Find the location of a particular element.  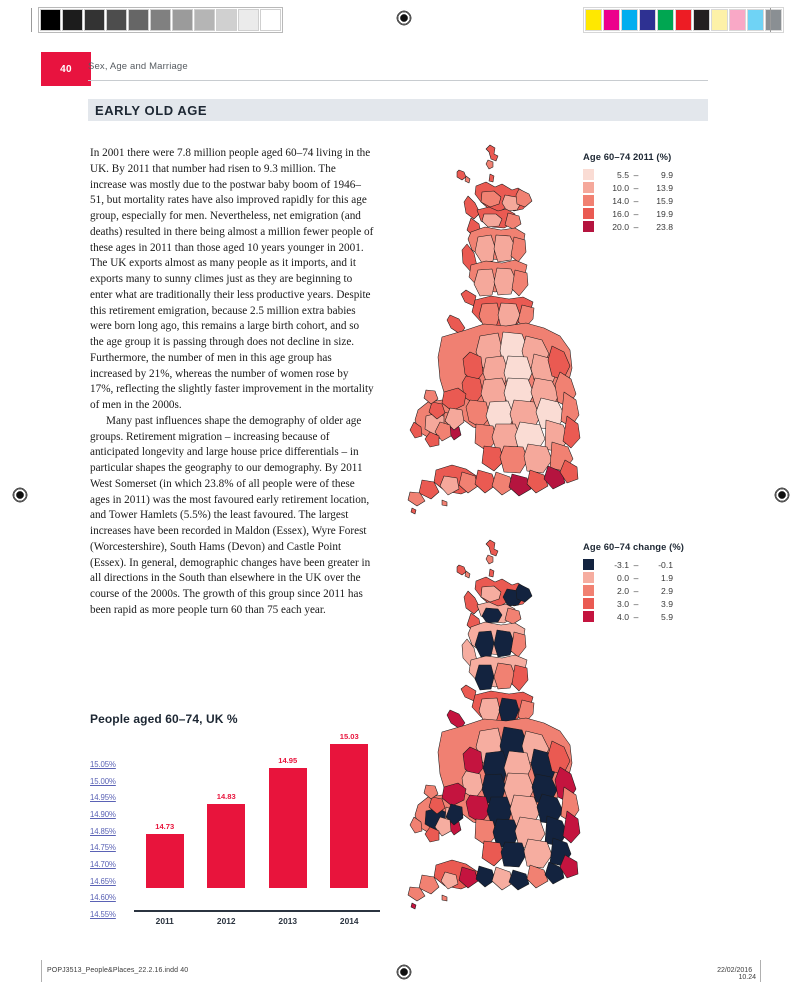

legend-row: 3.0– 3.9 is located at coordinates (633, 603).